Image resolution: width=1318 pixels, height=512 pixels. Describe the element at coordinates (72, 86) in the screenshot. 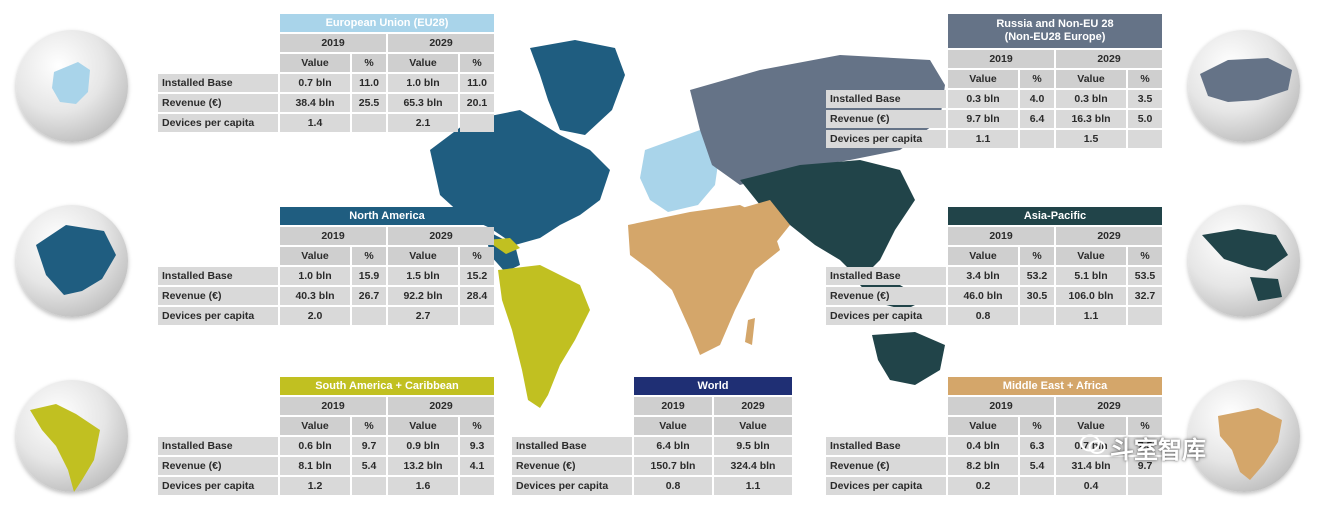

I see `europe-globe-icon` at that location.